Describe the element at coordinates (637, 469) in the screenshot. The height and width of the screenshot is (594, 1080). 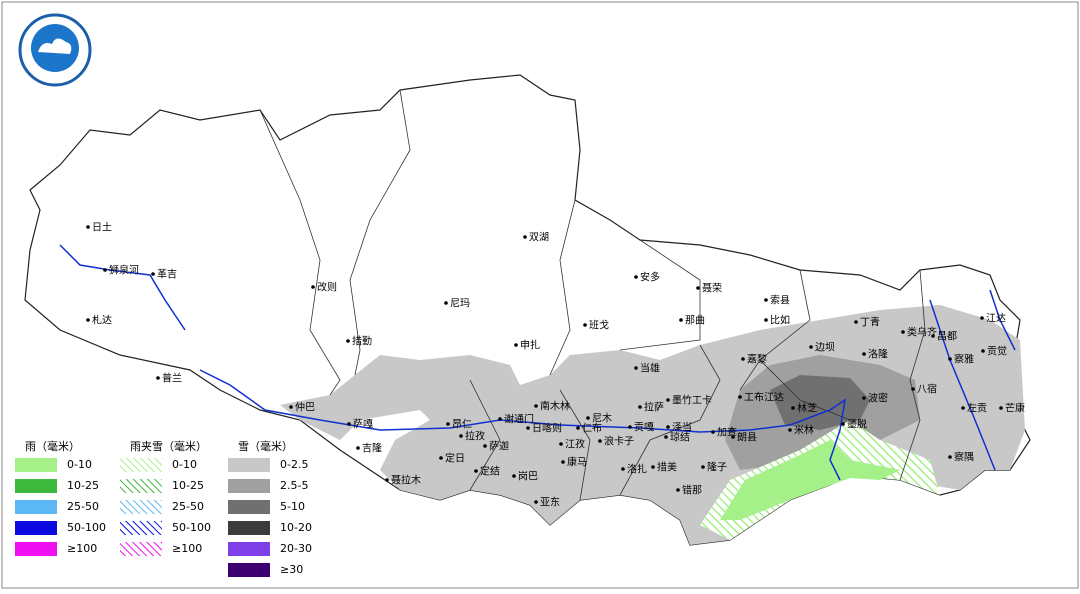
I see `city-label: 洛扎` at that location.